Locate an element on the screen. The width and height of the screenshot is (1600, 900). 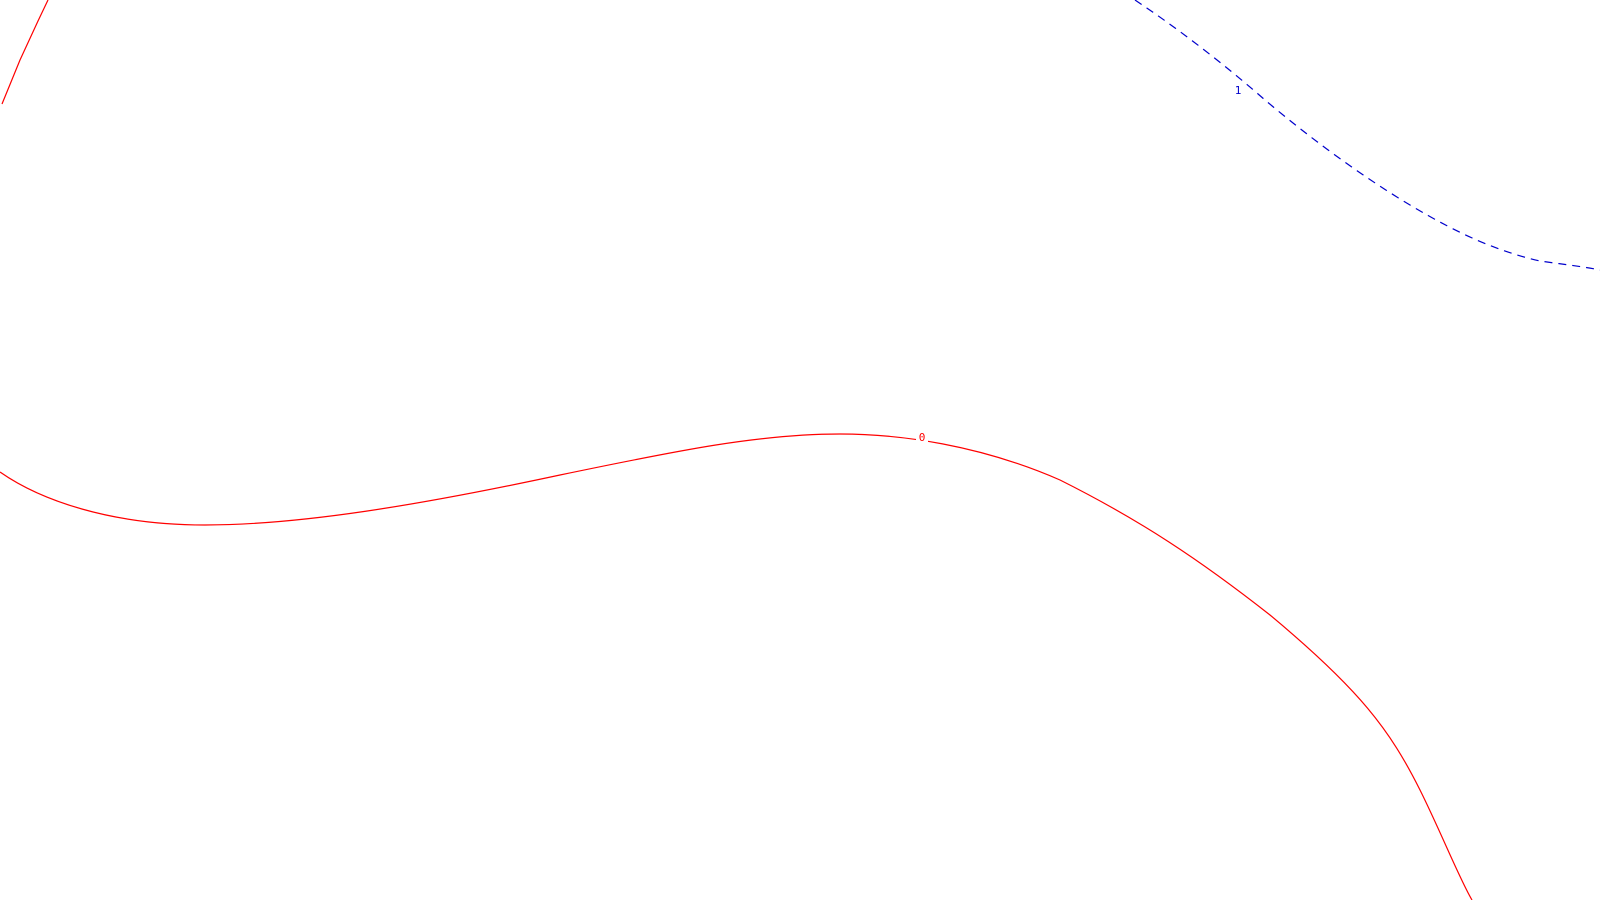
contour-label-1-backing is located at coordinates (1238, 90).